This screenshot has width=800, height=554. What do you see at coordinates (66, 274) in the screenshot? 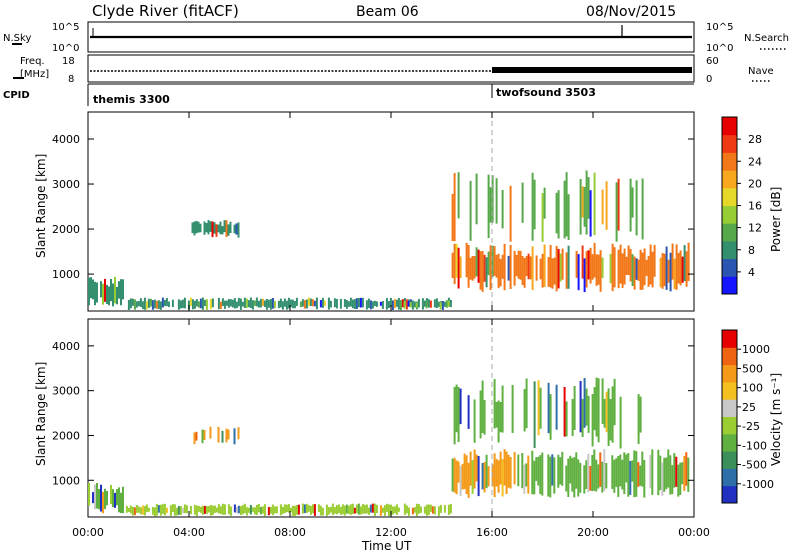
I see `y-tick-label: 1000` at bounding box center [66, 274].